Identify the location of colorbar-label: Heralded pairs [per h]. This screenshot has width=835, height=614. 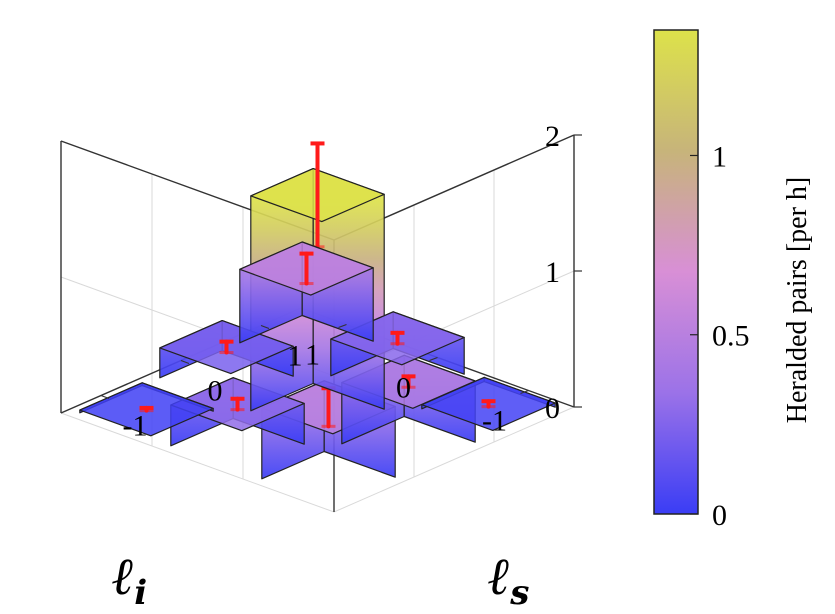
(797, 300).